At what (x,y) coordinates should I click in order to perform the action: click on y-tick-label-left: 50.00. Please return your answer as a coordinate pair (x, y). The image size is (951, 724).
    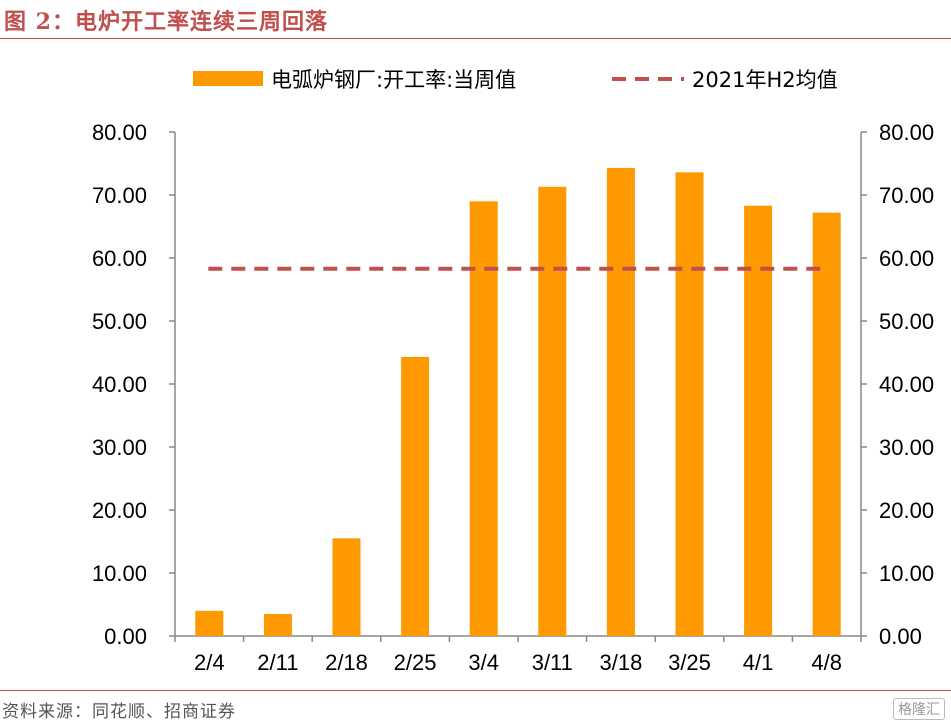
    Looking at the image, I should click on (119, 321).